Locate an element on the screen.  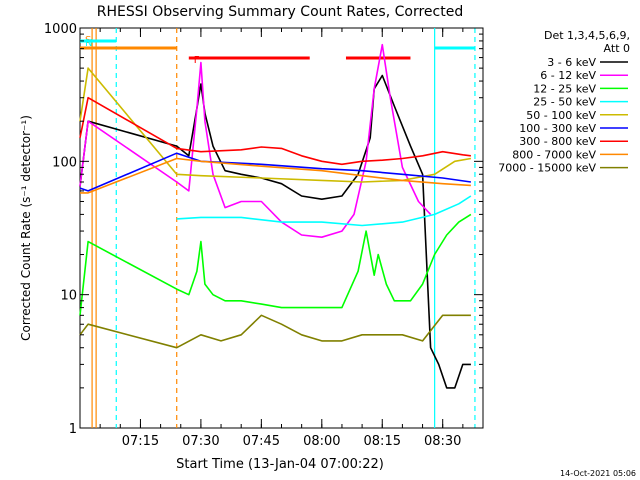
legend-label: 300 - 800 keV is located at coordinates (557, 141).